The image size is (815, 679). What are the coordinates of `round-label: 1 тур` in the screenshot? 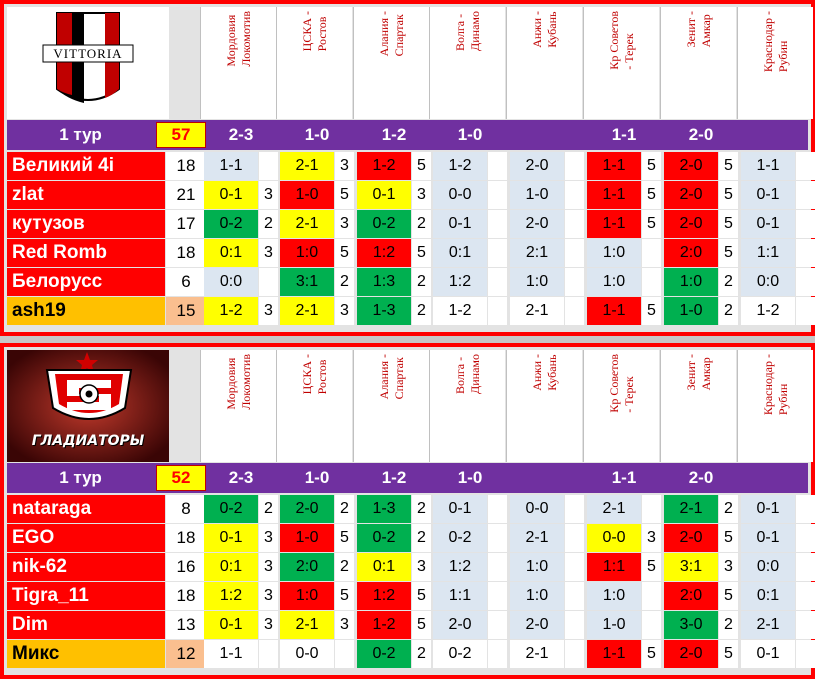 It's located at (80, 477).